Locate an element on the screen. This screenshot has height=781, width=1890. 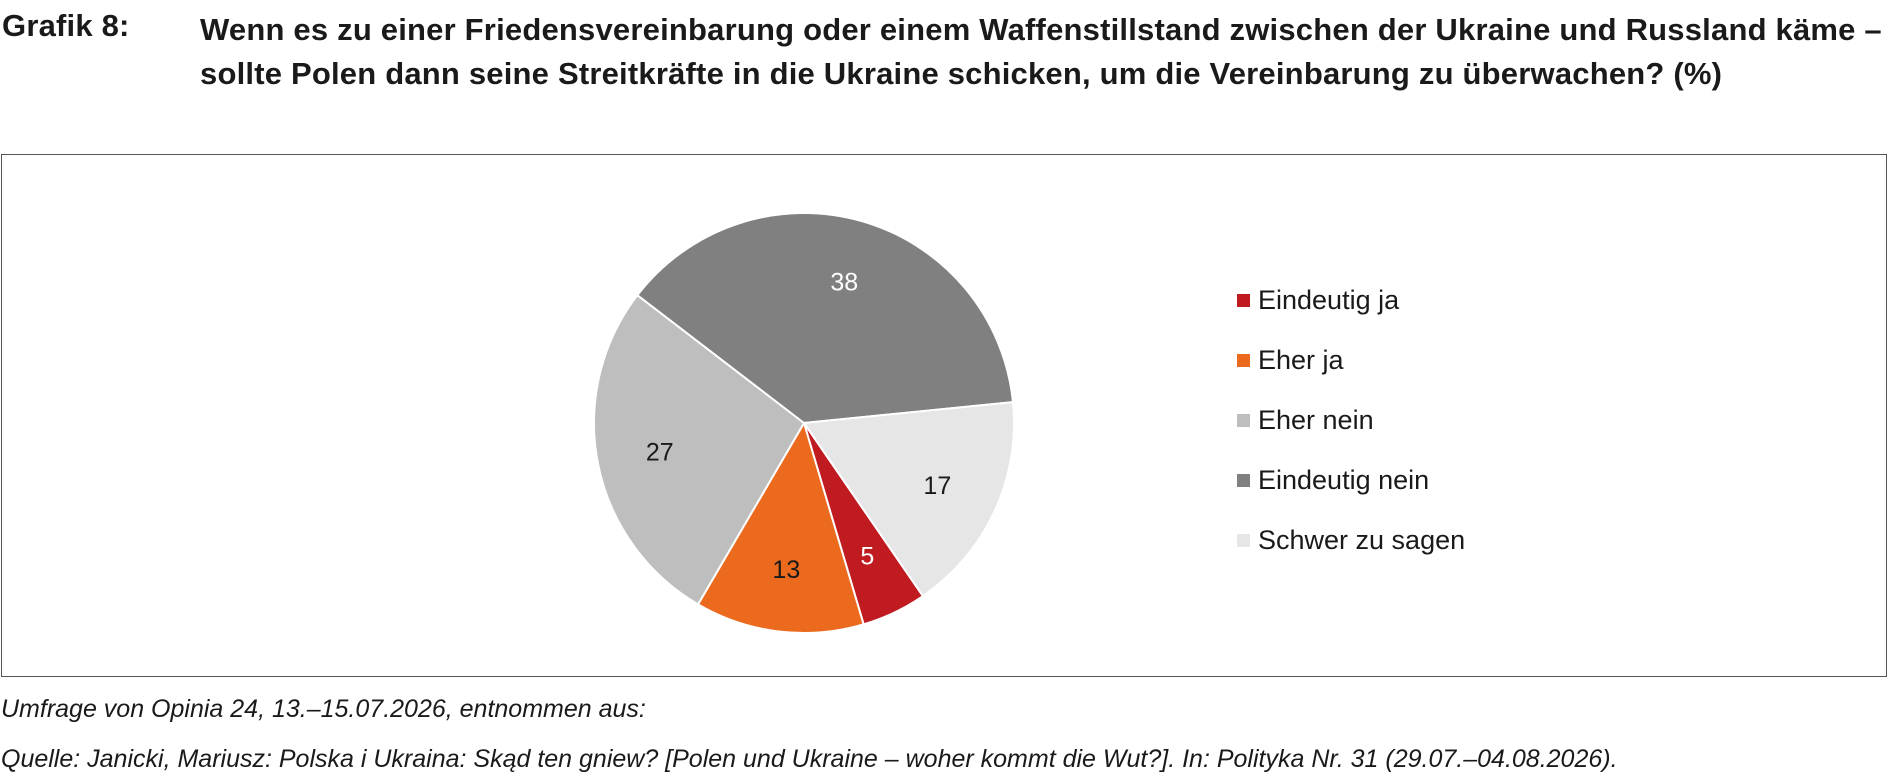
legend-item-eher-ja: Eher ja is located at coordinates (1432, 370).